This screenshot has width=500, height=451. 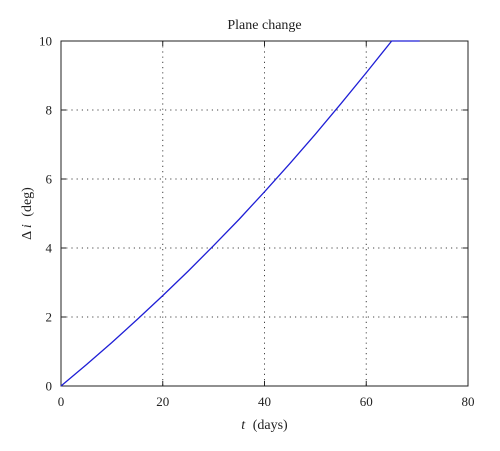 What do you see at coordinates (264, 25) in the screenshot?
I see `chart-title: Plane change` at bounding box center [264, 25].